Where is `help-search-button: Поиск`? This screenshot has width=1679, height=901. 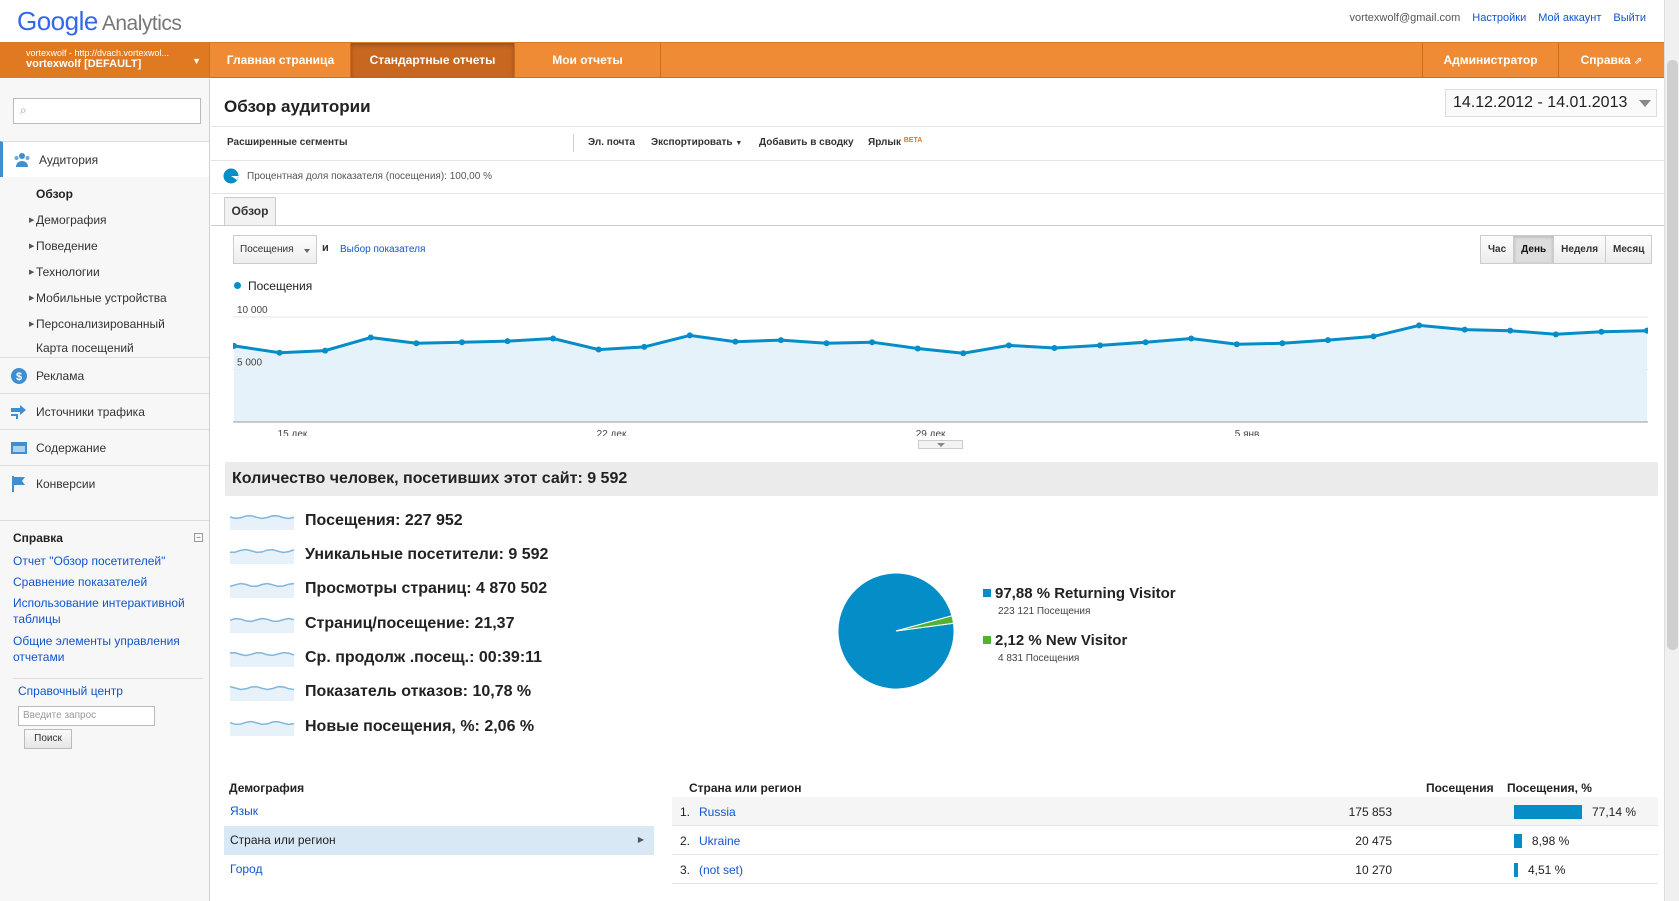 help-search-button: Поиск is located at coordinates (48, 739).